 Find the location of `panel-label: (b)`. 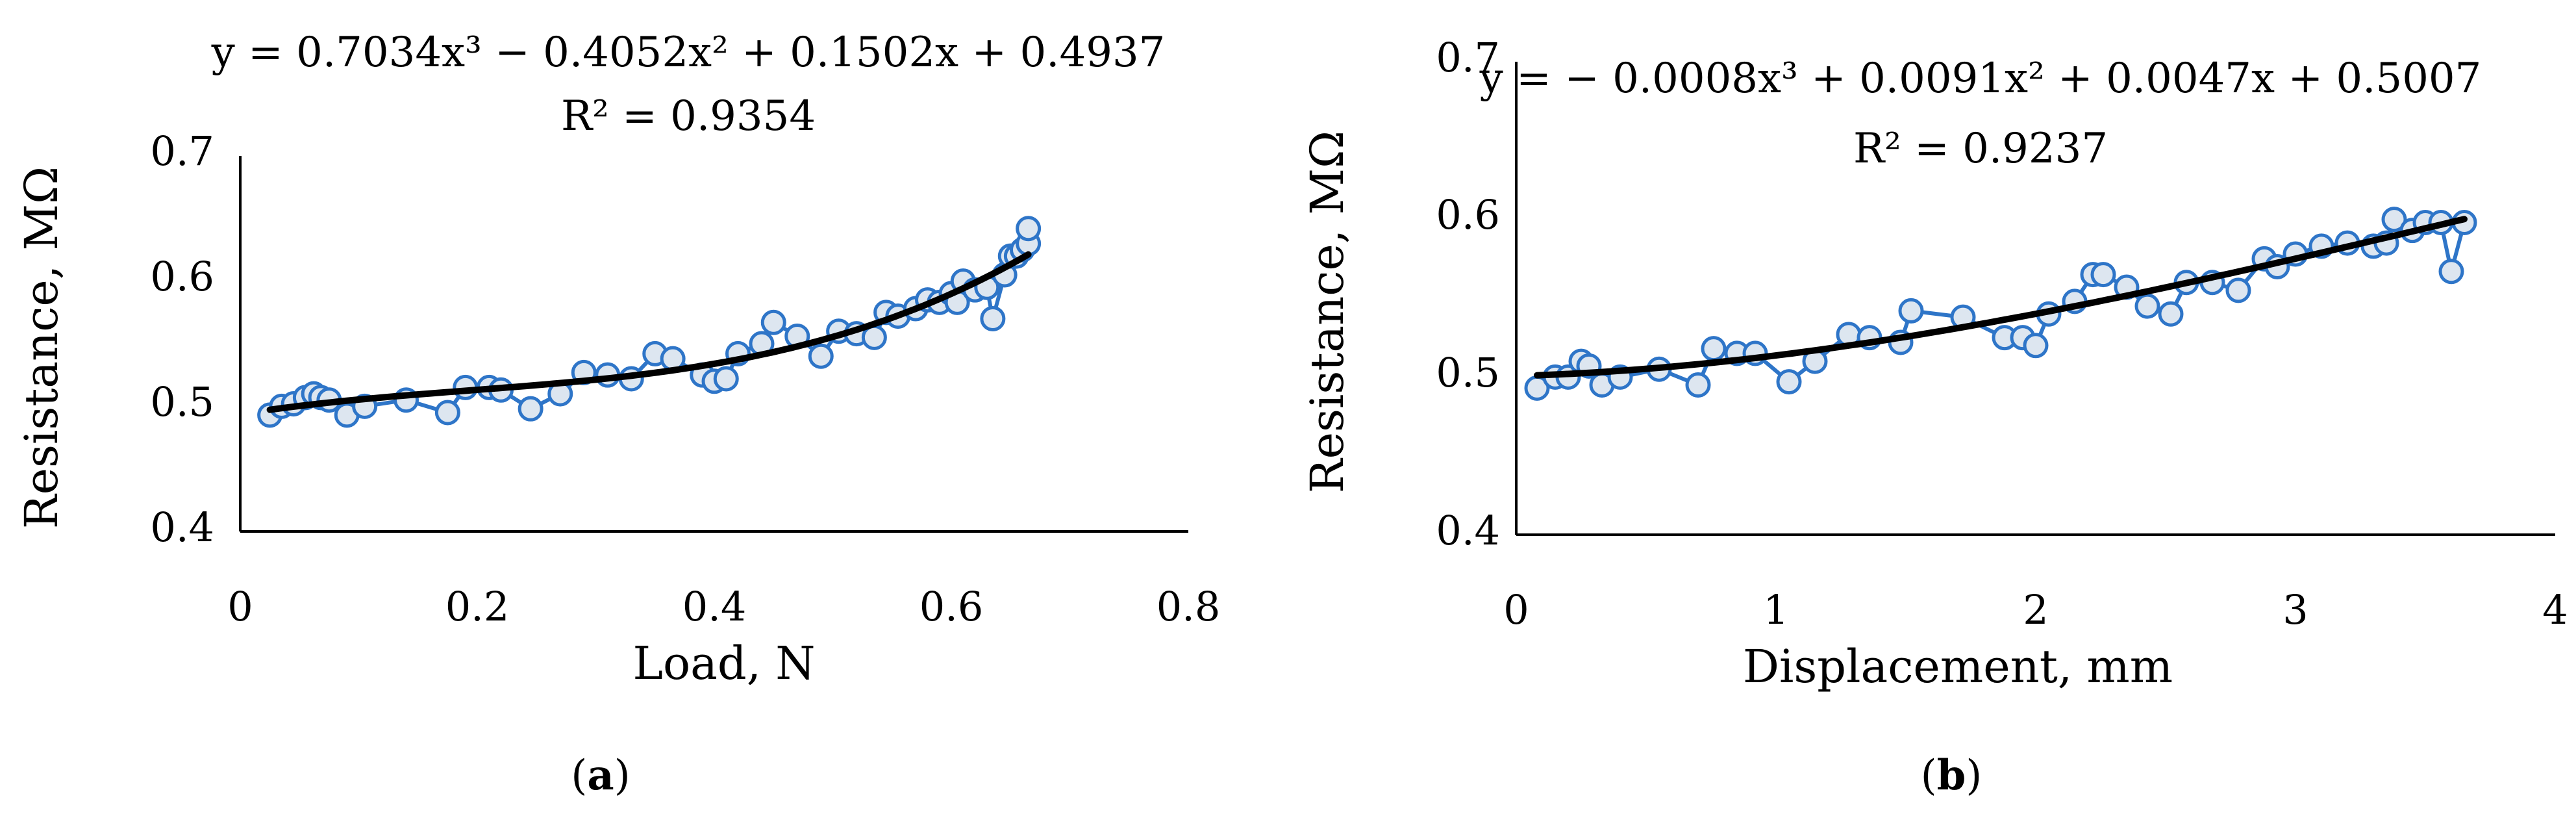

panel-label: (b) is located at coordinates (1951, 775).